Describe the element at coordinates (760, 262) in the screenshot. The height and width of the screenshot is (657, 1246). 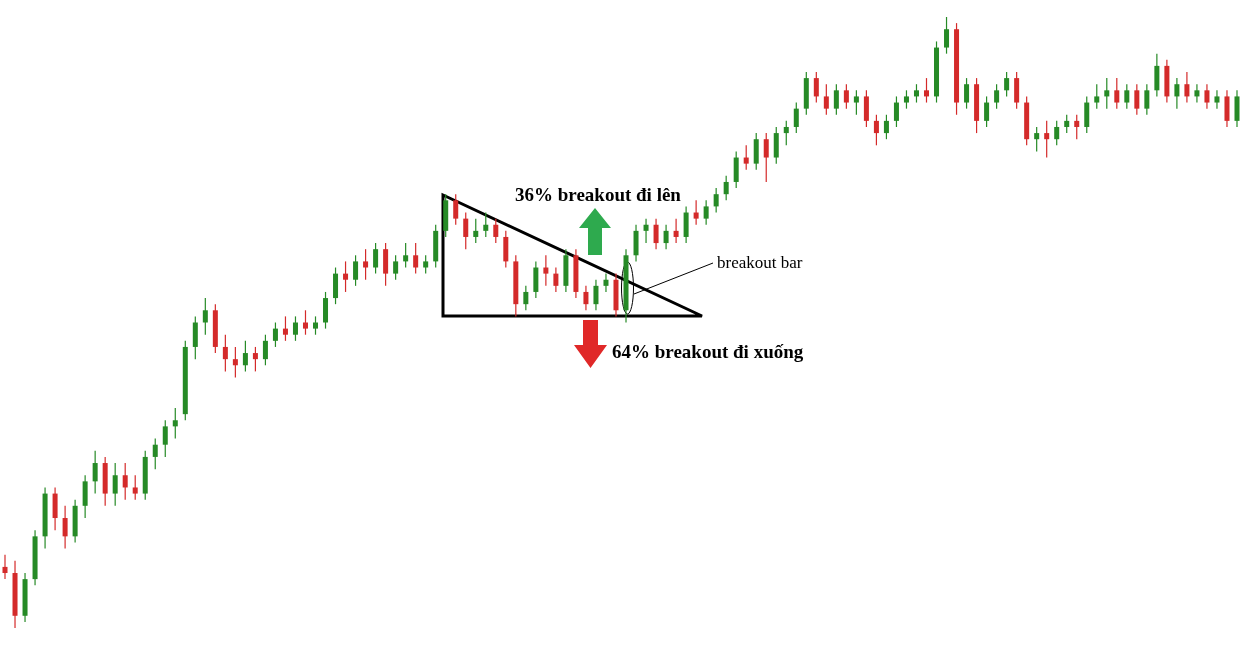
I see `annotation: breakout bar` at that location.